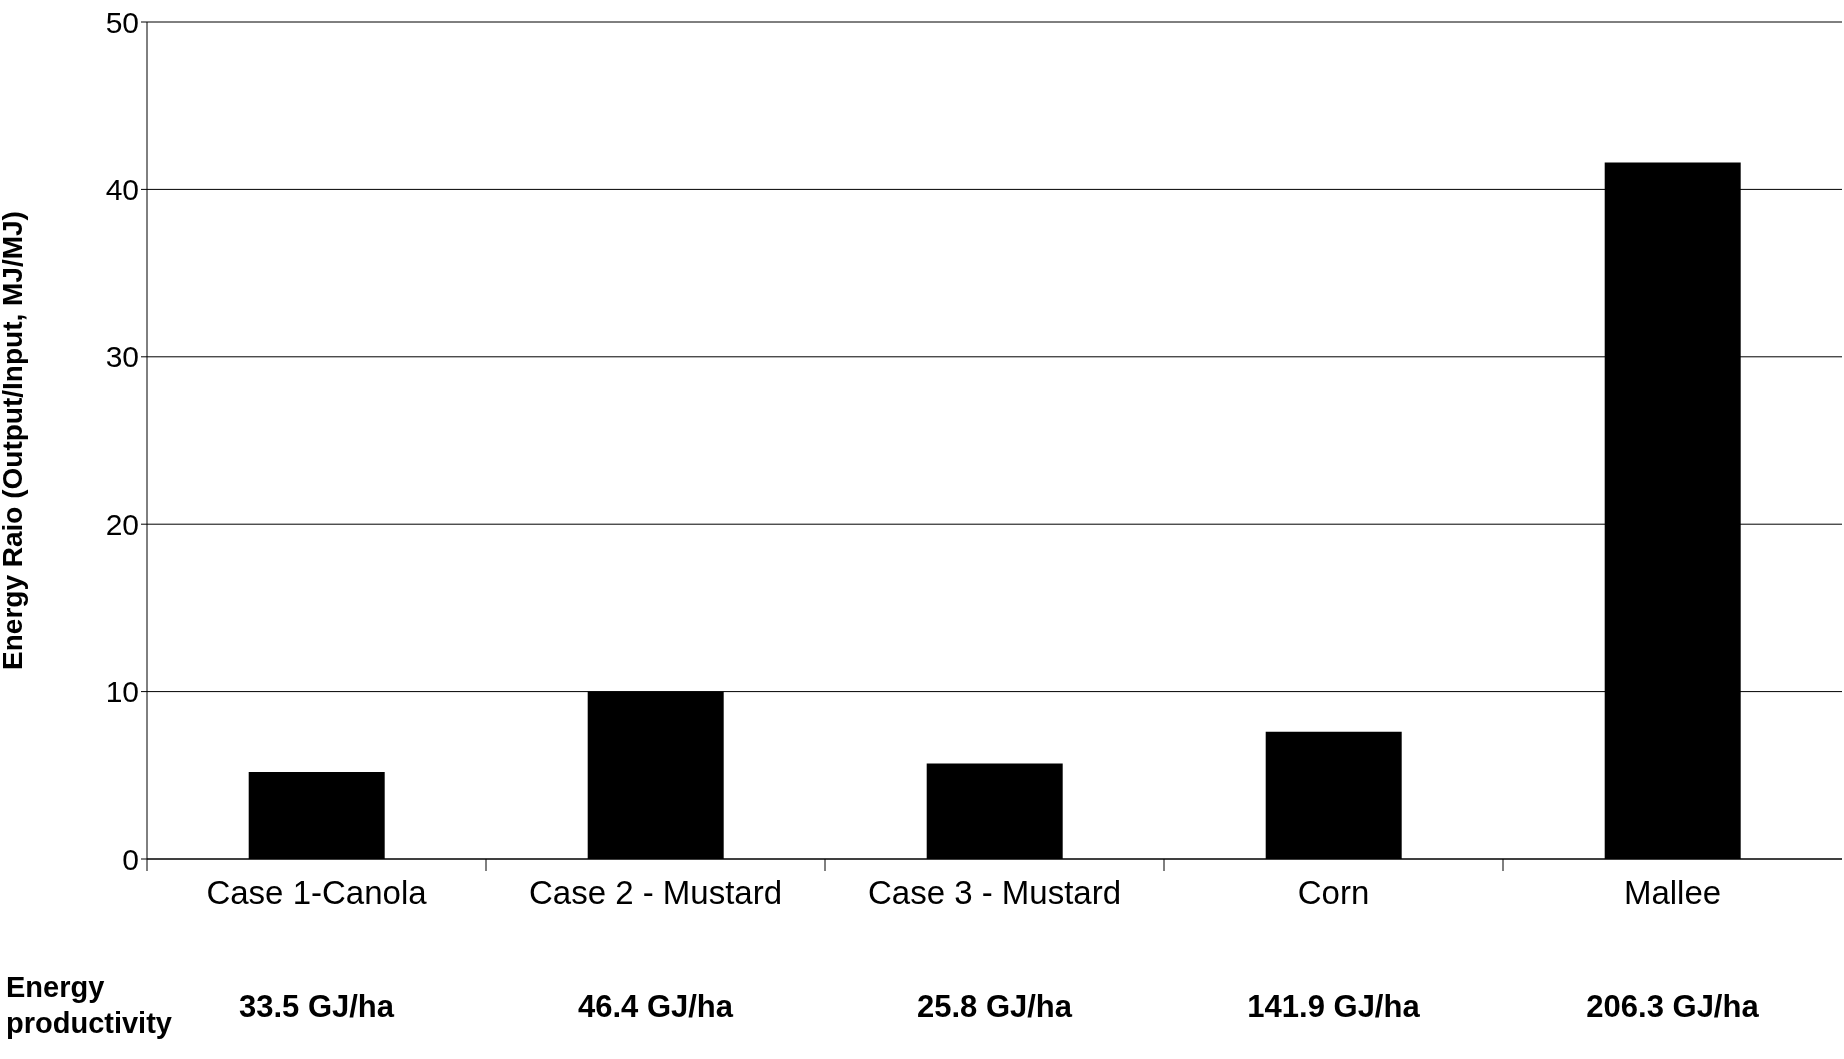 The height and width of the screenshot is (1059, 1844). Describe the element at coordinates (317, 893) in the screenshot. I see `x-tick-label: Case 1-Canola` at that location.